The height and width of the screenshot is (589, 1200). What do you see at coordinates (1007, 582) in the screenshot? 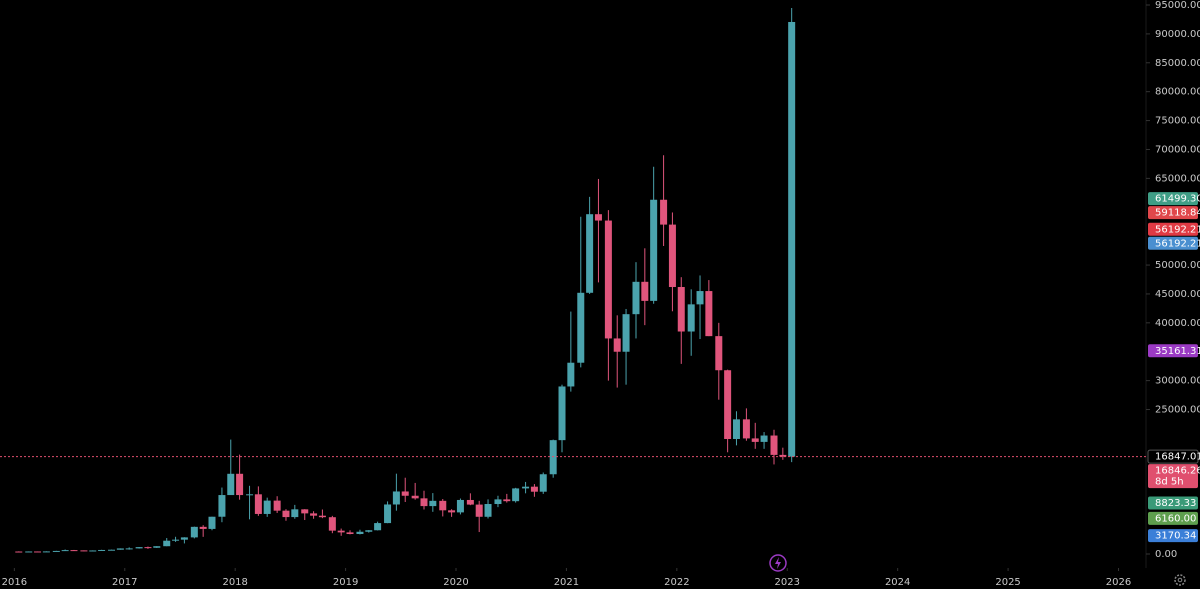
I see `x-tick-label: 2025` at bounding box center [1007, 582].